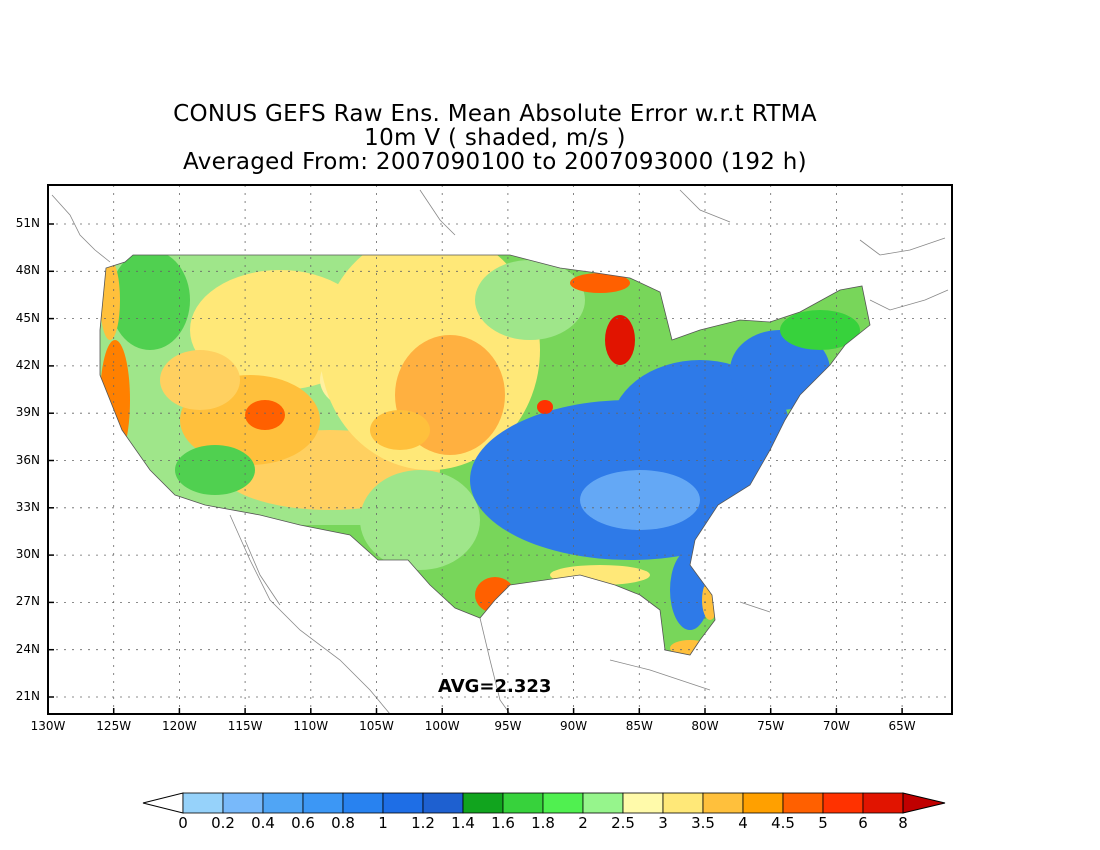  Describe the element at coordinates (183, 823) in the screenshot. I see `colorbar-label: 0` at that location.